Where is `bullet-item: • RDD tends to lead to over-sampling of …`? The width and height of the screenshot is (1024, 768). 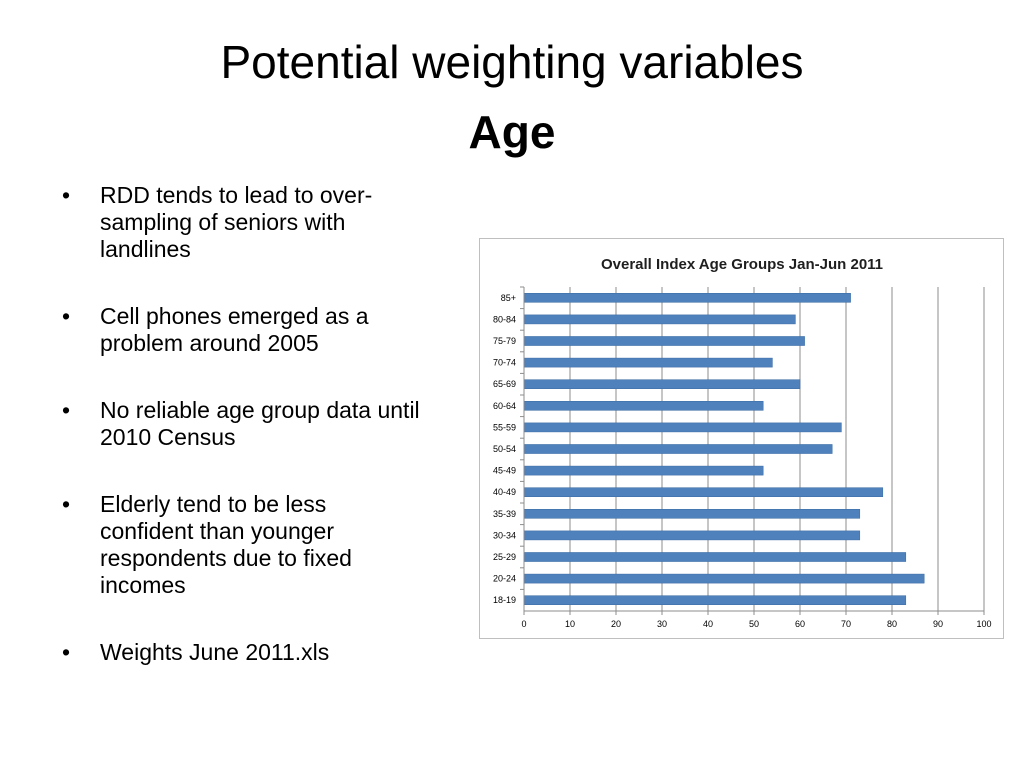 bullet-item: • RDD tends to lead to over-sampling of … is located at coordinates (242, 222).